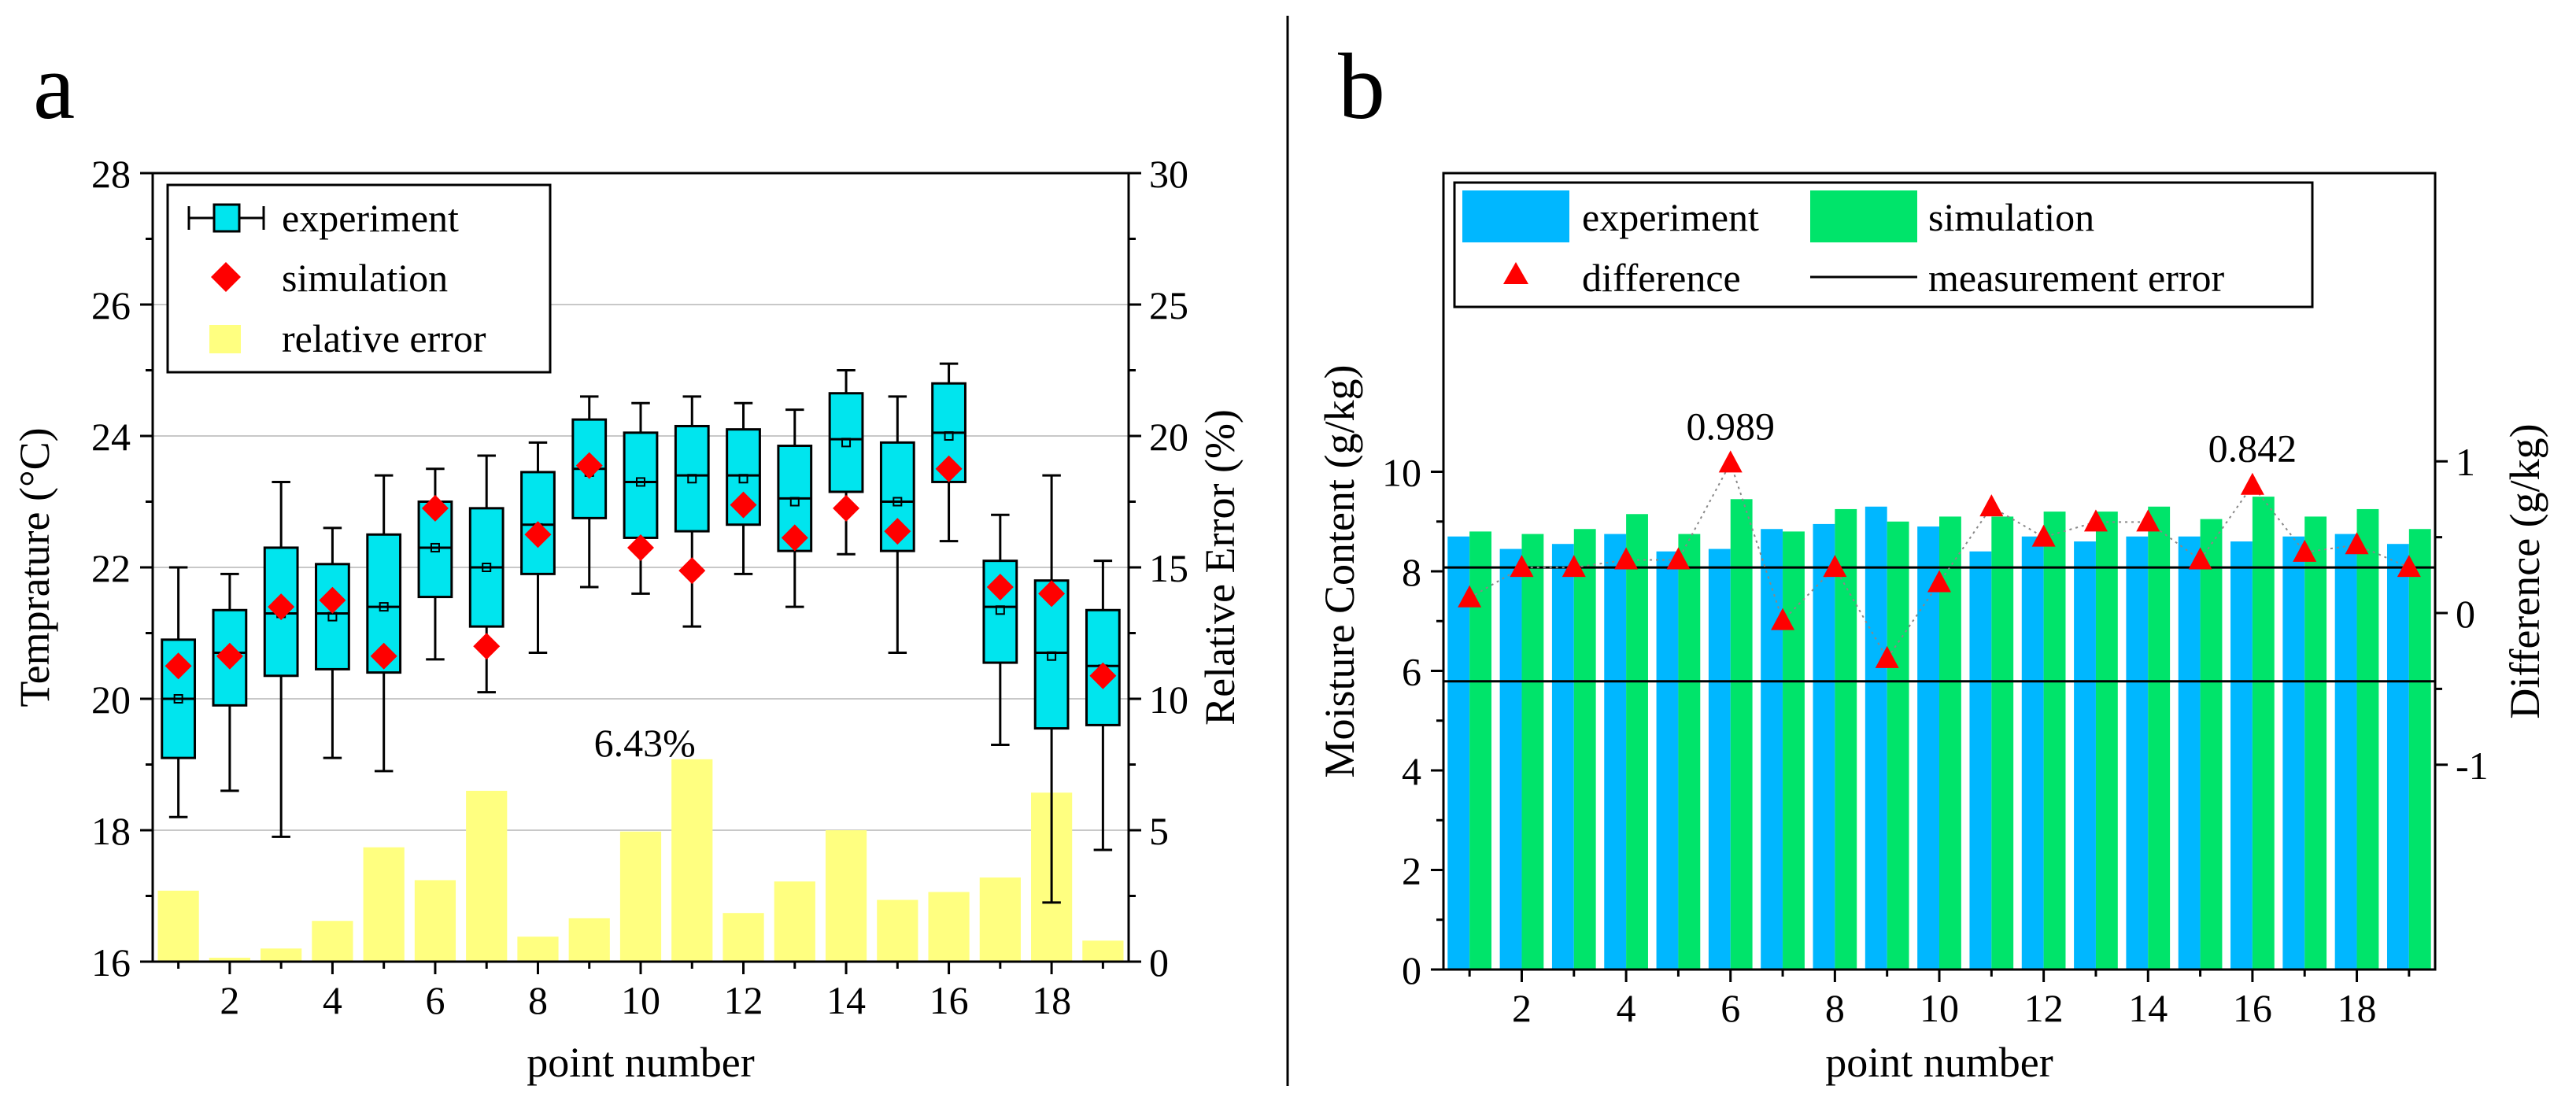 The image size is (2576, 1097). What do you see at coordinates (1168, 305) in the screenshot?
I see `y2-tick-label: 25` at bounding box center [1168, 305].